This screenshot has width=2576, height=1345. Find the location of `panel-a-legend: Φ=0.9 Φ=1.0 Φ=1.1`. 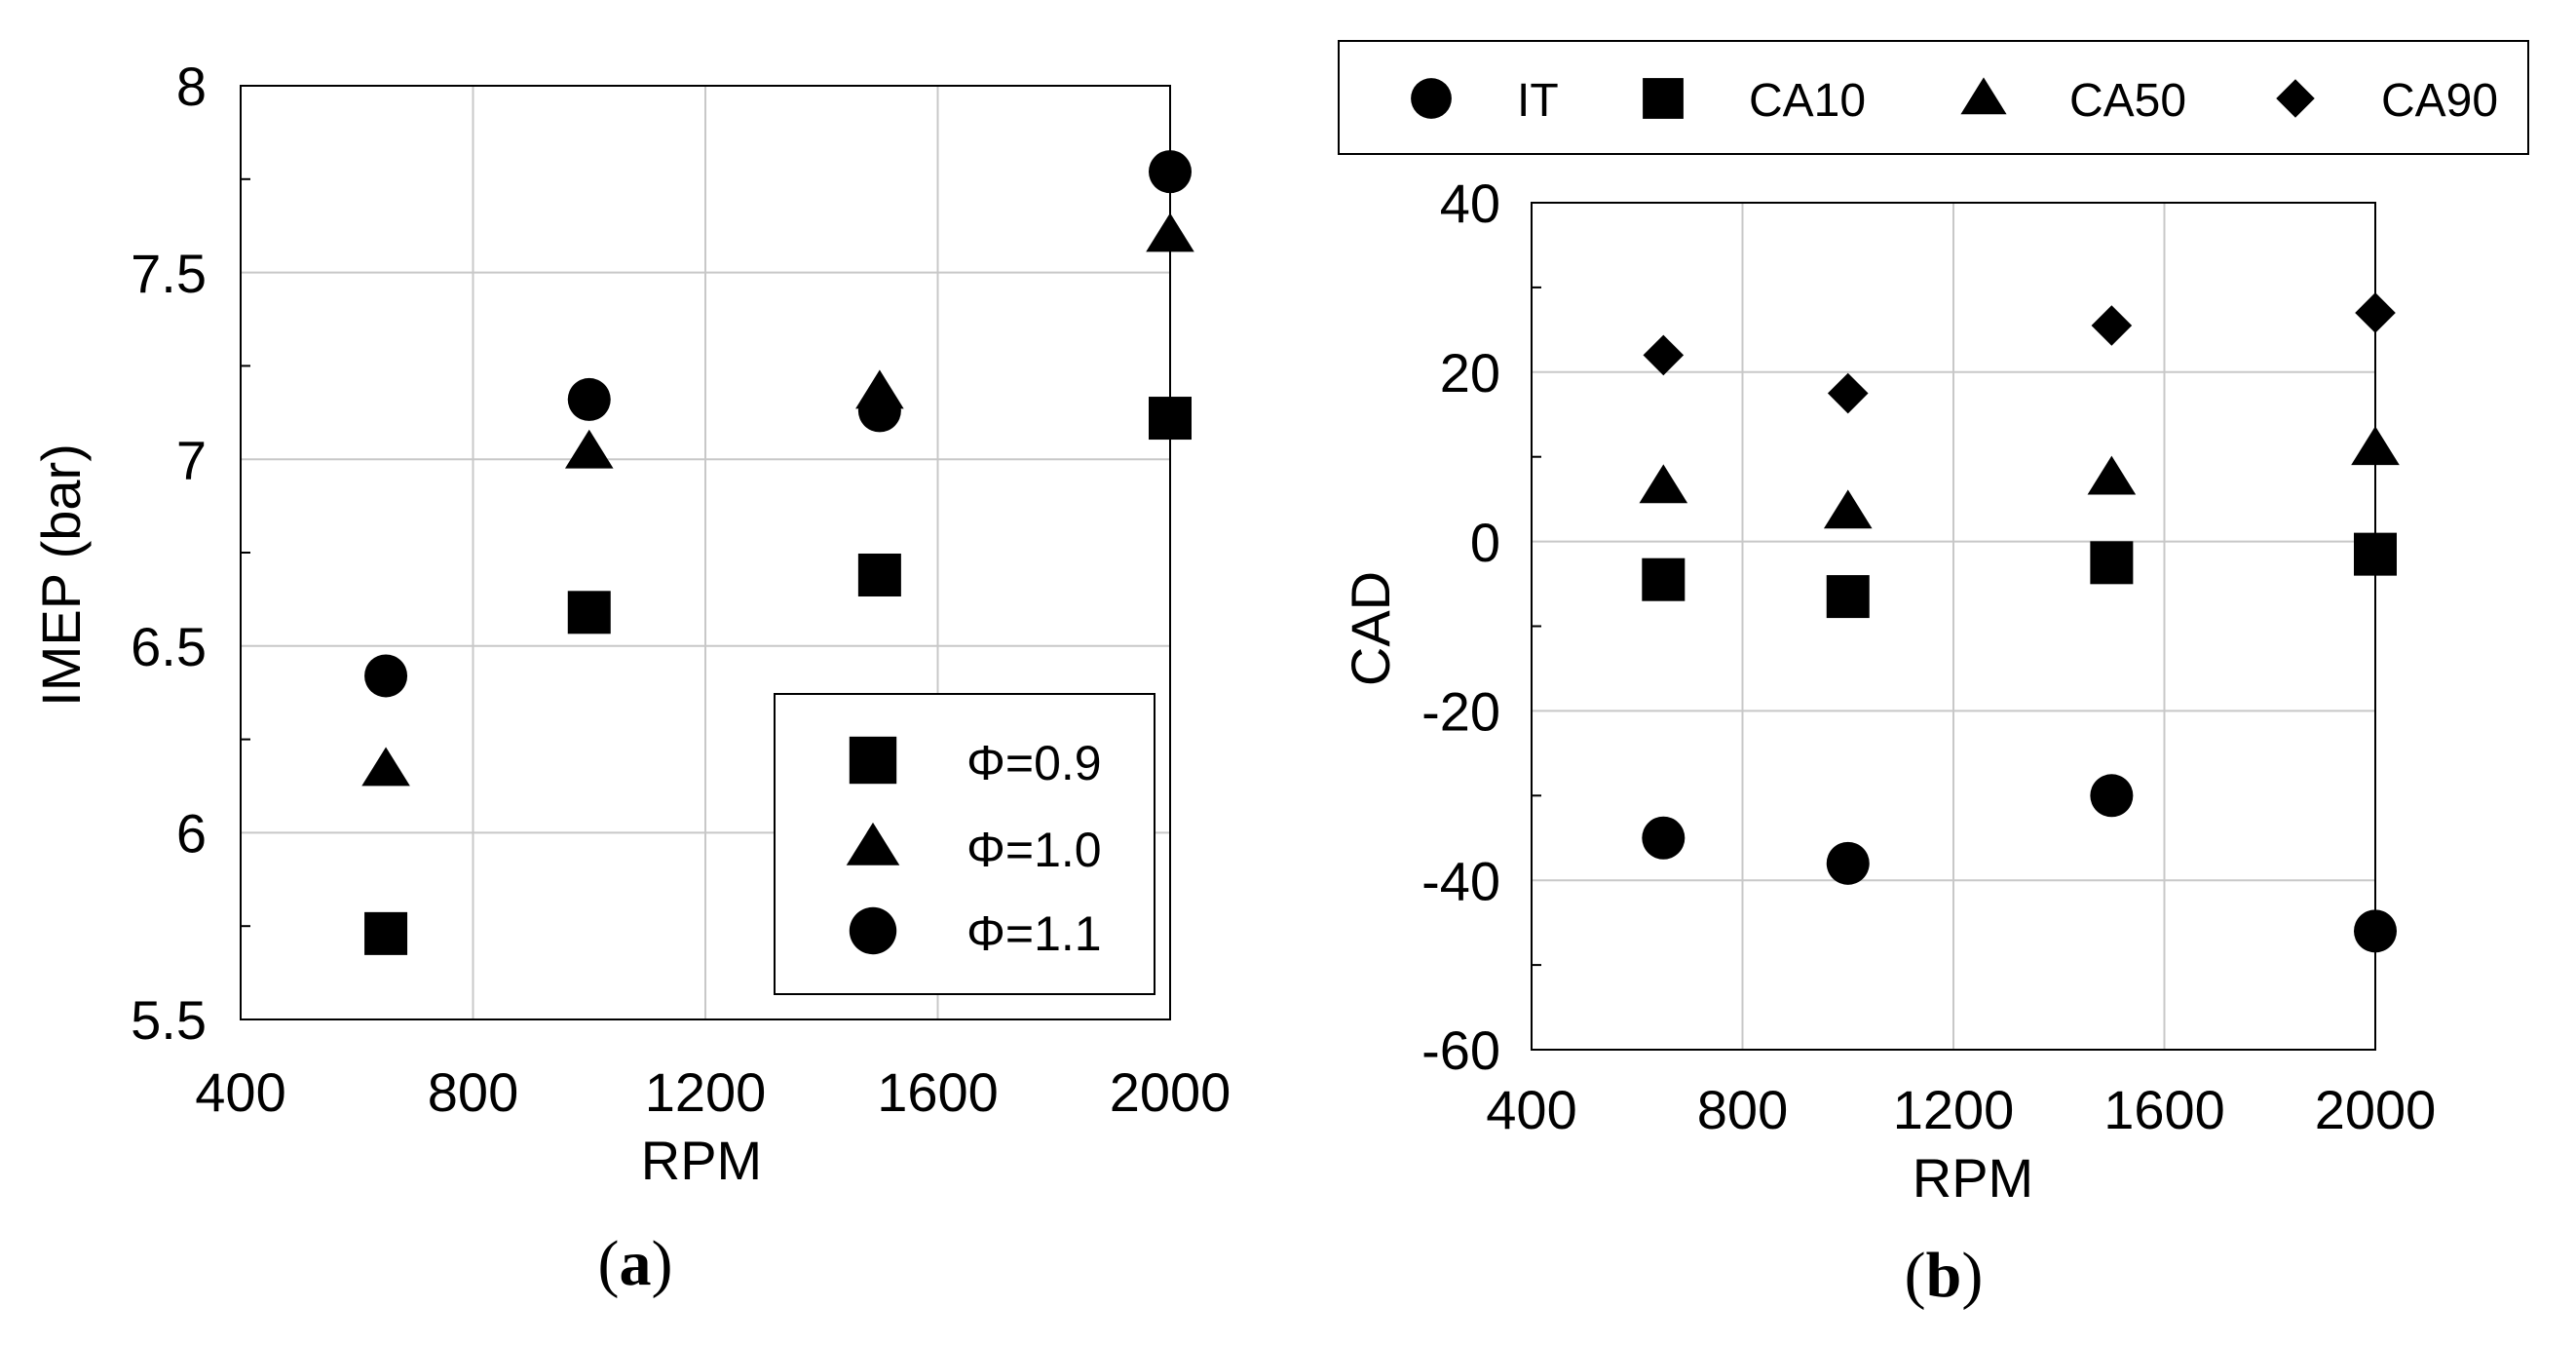

panel-a-legend: Φ=0.9 Φ=1.0 Φ=1.1 is located at coordinates (964, 844).